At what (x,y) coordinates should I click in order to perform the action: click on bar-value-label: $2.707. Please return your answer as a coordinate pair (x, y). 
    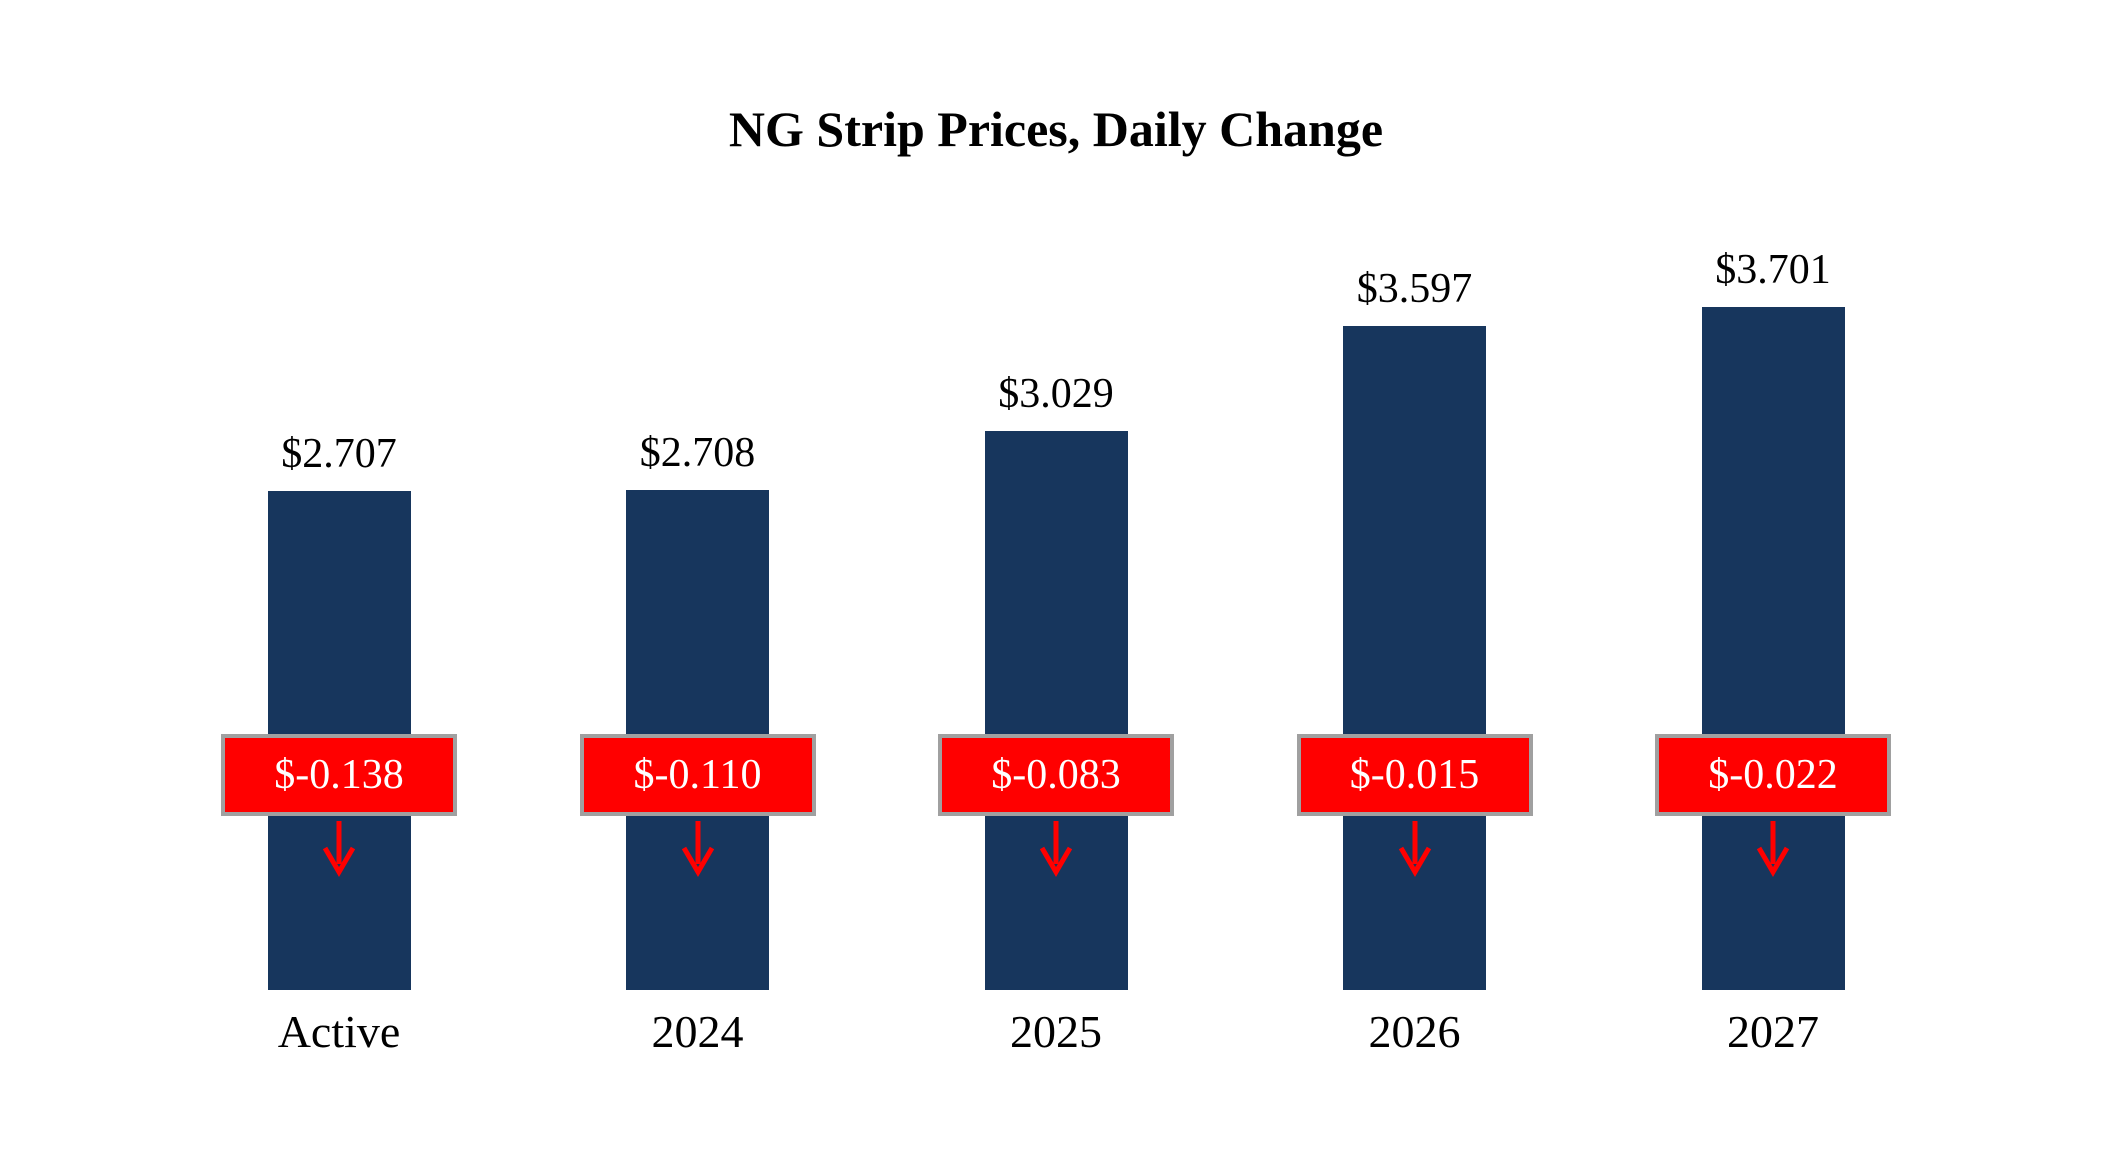
    Looking at the image, I should click on (339, 453).